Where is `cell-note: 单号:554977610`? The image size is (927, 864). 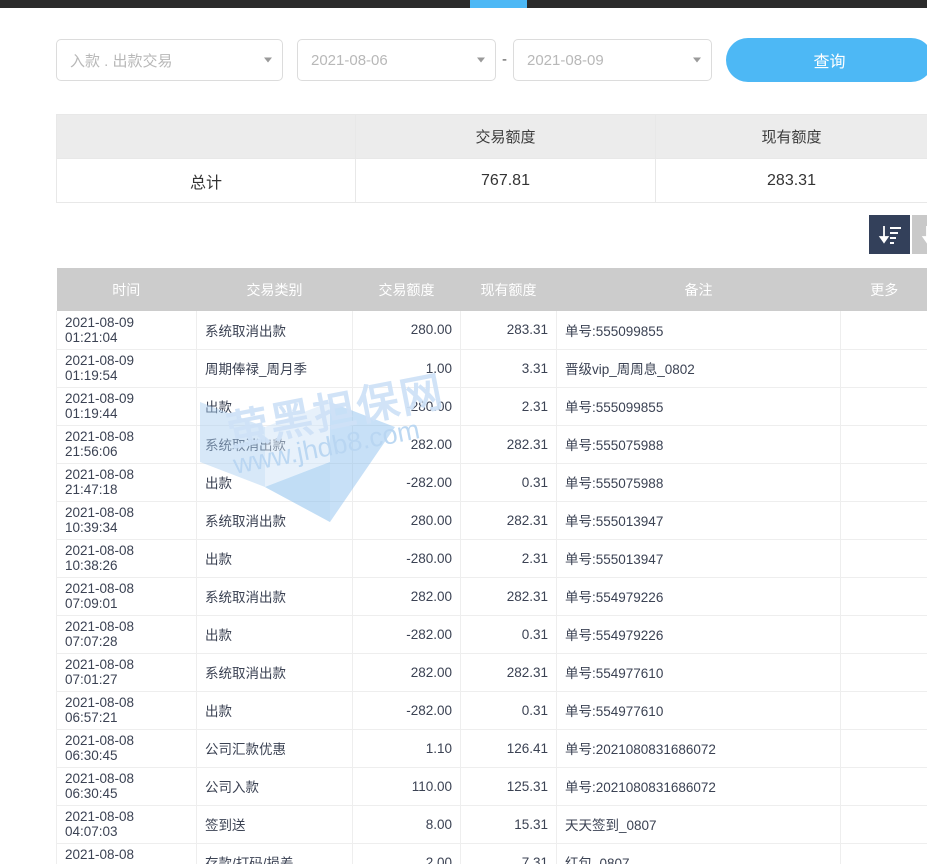
cell-note: 单号:554977610 is located at coordinates (698, 710).